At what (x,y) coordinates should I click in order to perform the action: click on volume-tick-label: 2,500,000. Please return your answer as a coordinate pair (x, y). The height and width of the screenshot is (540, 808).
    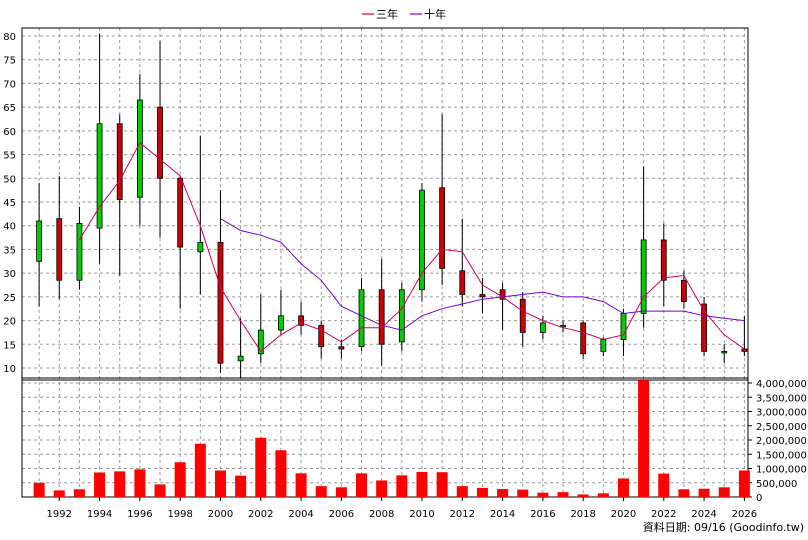
    Looking at the image, I should click on (781, 427).